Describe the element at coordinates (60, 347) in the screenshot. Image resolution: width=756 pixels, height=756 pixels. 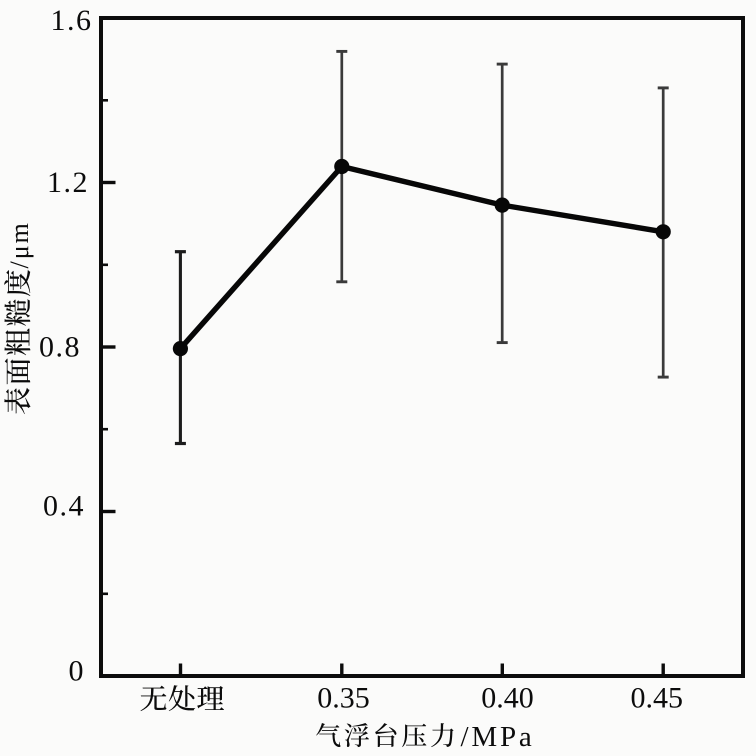
I see `svg-text: 0.8` at that location.